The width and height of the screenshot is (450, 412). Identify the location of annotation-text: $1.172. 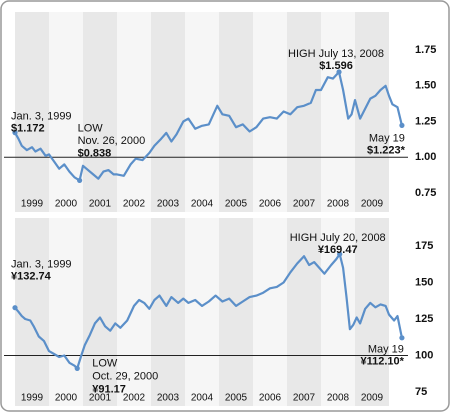
(28, 129).